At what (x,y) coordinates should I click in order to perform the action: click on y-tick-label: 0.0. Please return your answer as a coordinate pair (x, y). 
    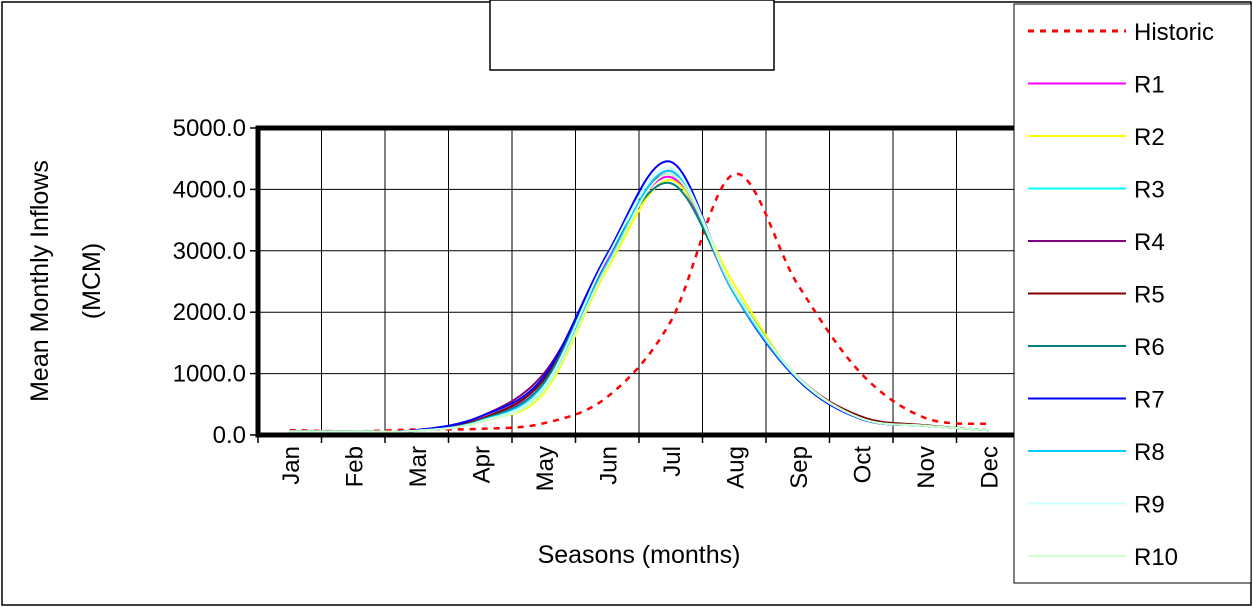
    Looking at the image, I should click on (229, 435).